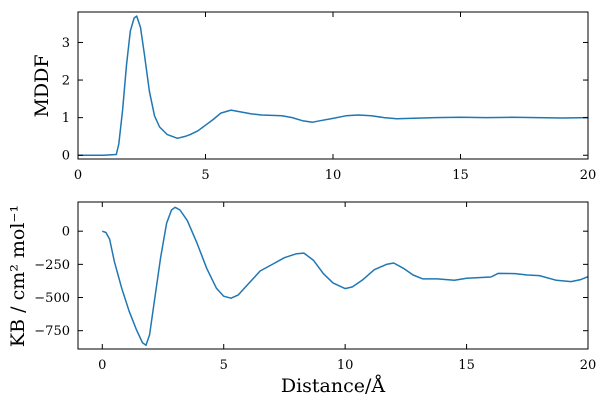 Image resolution: width=600 pixels, height=400 pixels. I want to click on mddf-y-axis-label: MDDF, so click(42, 85).